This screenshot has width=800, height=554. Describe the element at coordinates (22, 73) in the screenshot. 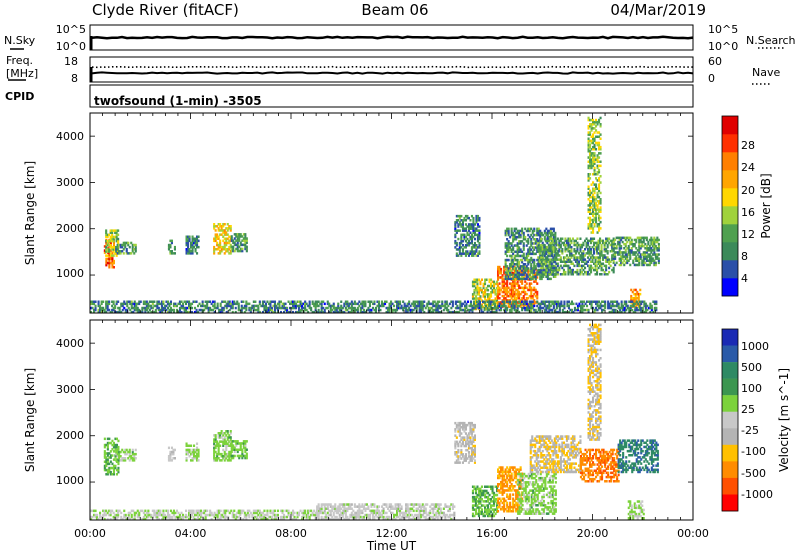

I see `freq-label-line2: [MHz]` at that location.